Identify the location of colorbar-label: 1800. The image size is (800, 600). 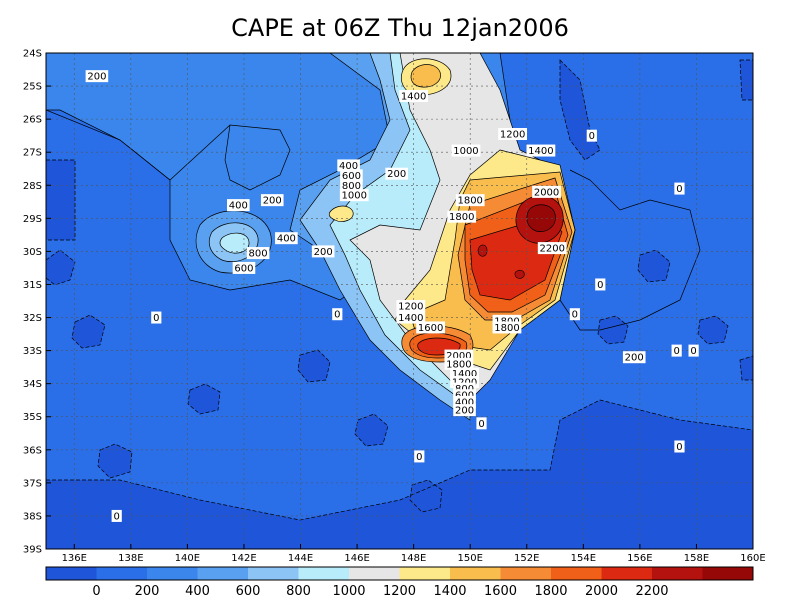
(550, 591).